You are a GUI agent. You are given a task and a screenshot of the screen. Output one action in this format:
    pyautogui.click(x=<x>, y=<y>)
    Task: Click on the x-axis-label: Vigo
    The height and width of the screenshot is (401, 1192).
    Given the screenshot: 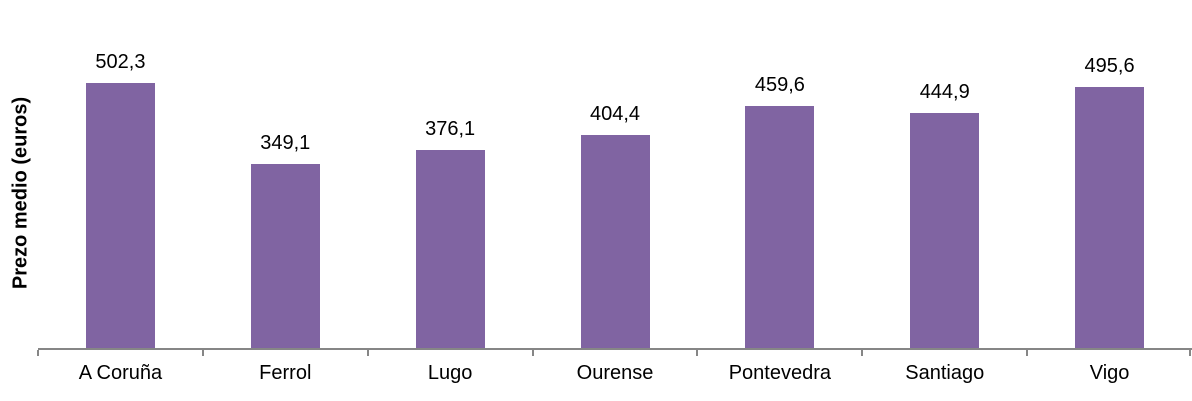 What is the action you would take?
    pyautogui.click(x=1109, y=373)
    